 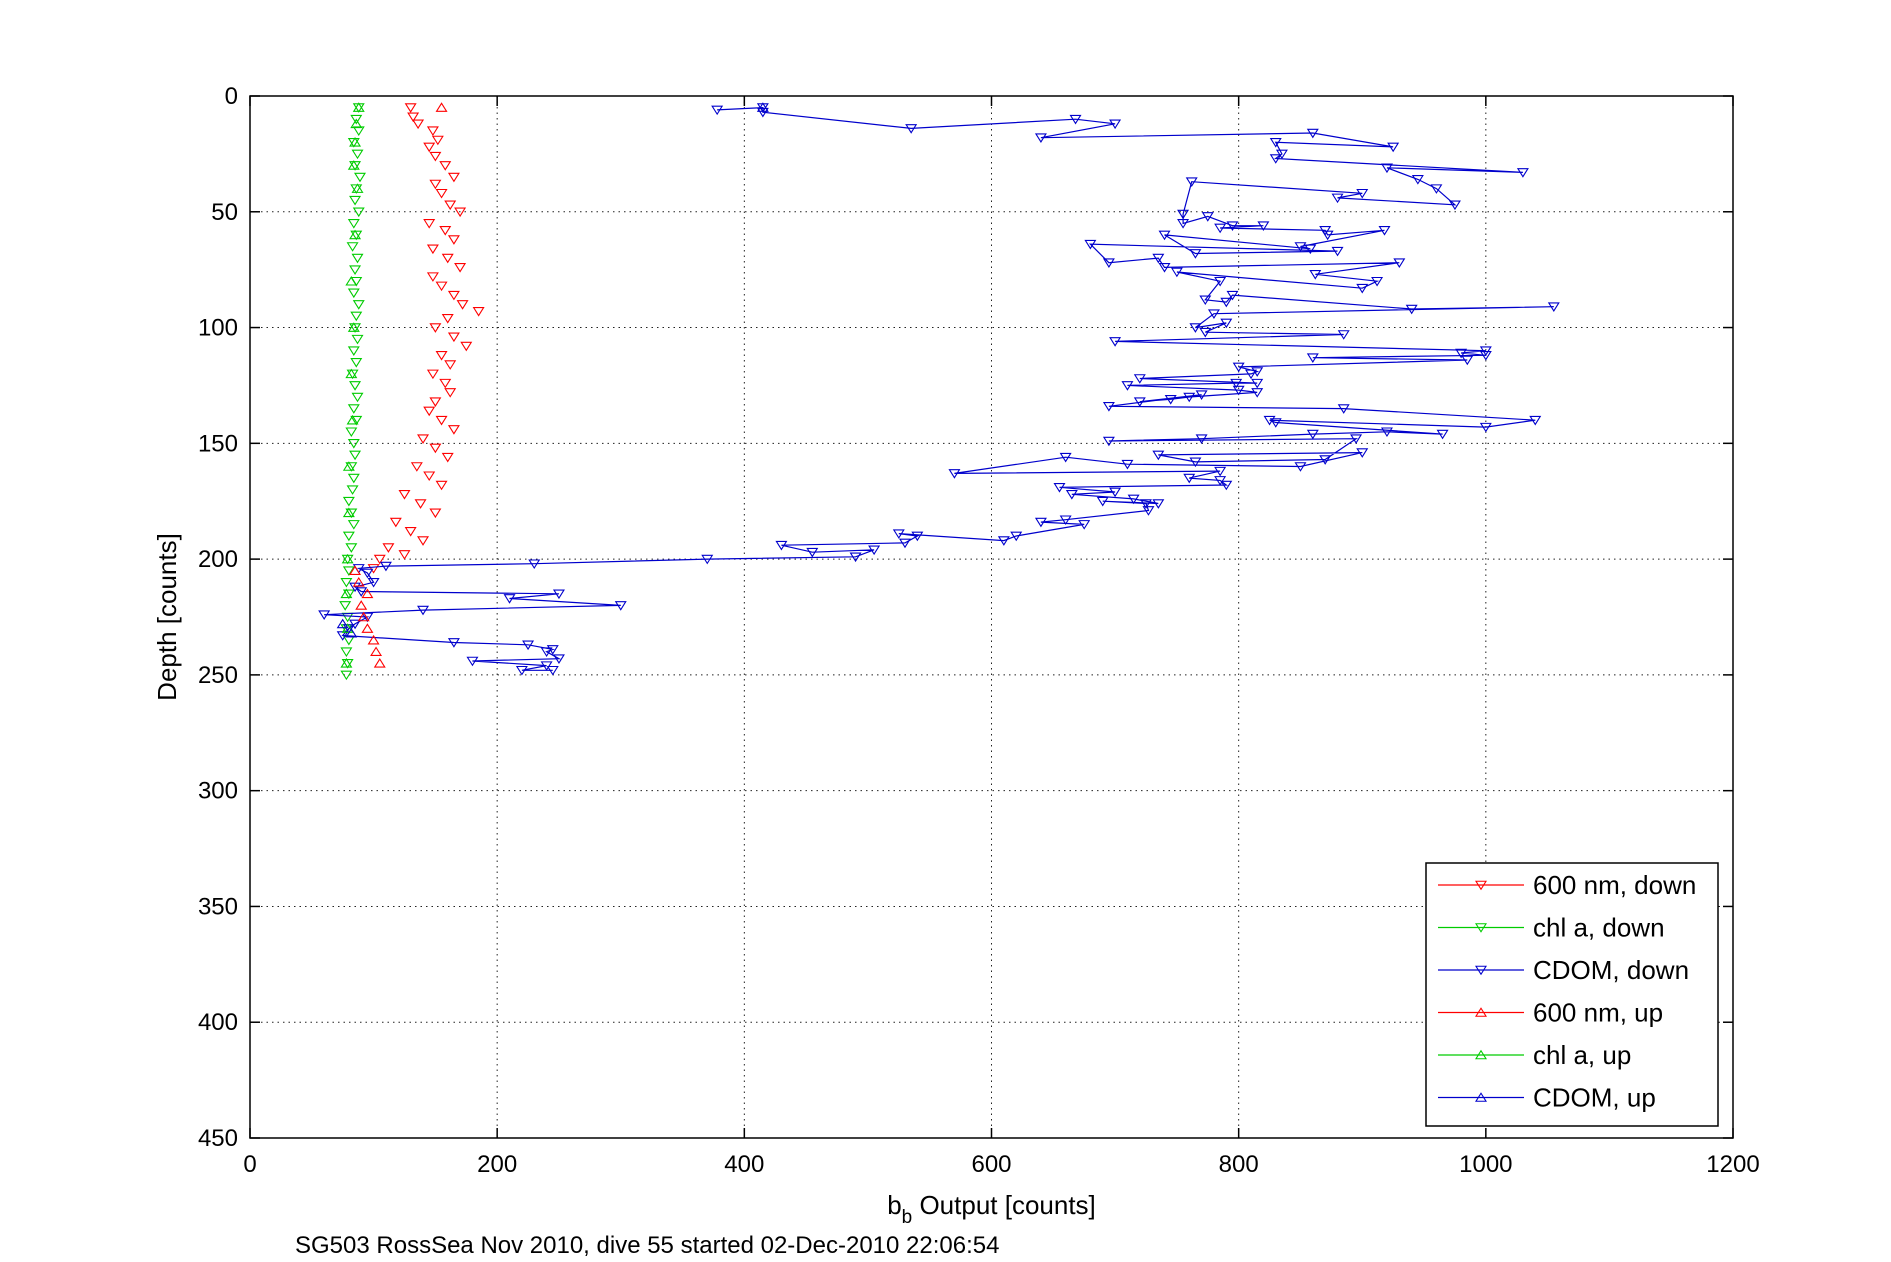 What do you see at coordinates (907, 1217) in the screenshot?
I see `x-axis-label-subscript: b` at bounding box center [907, 1217].